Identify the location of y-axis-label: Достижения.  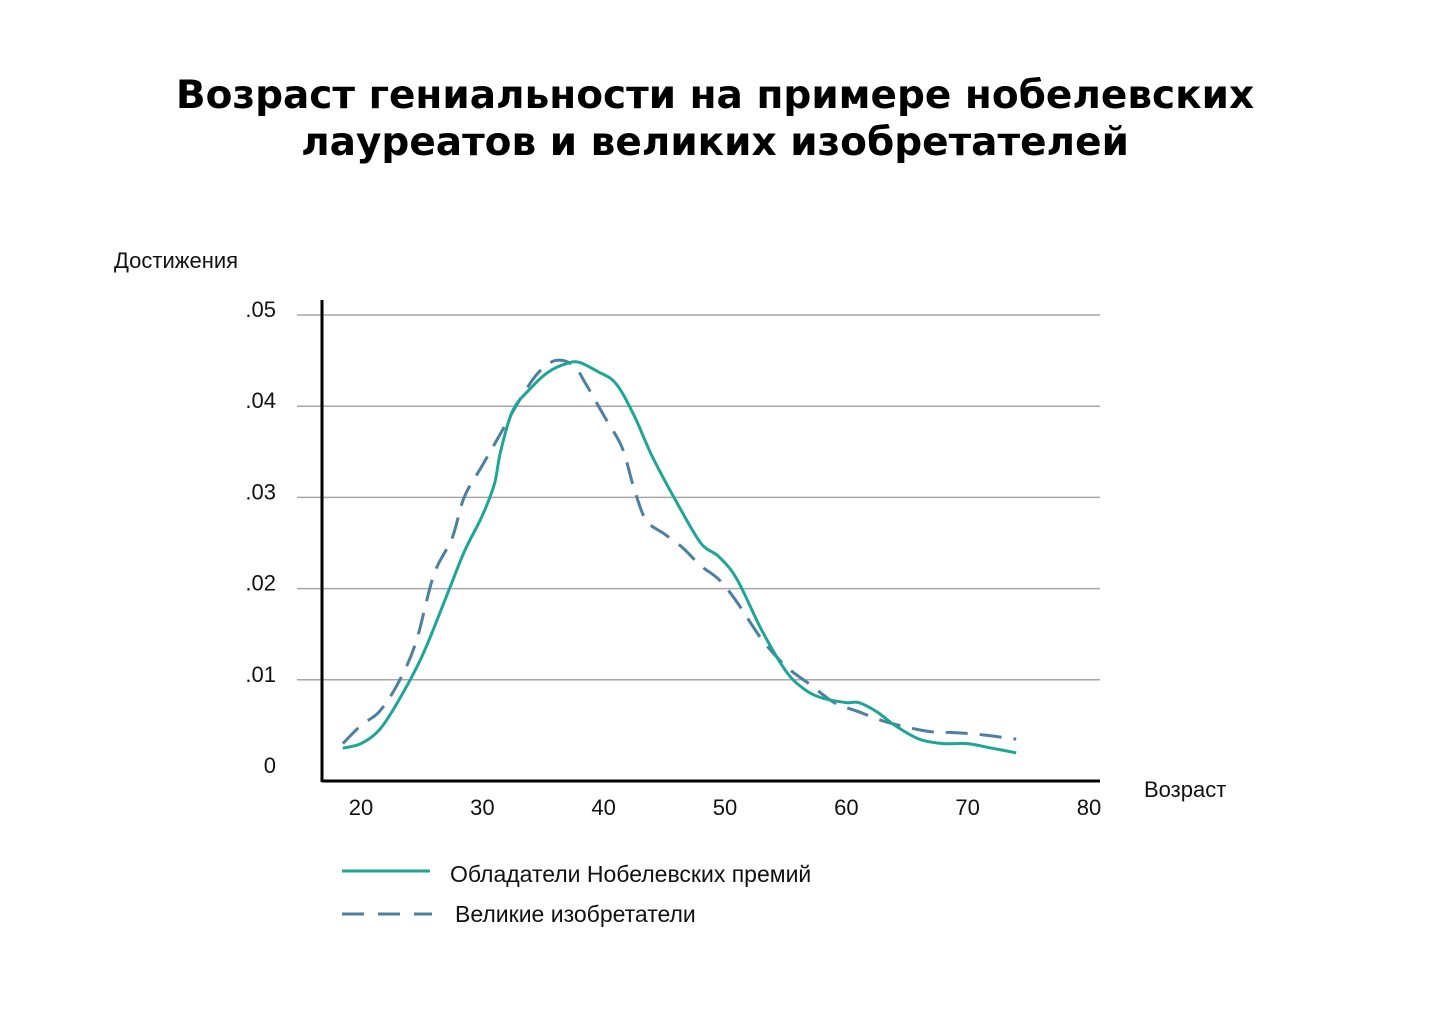
(176, 260).